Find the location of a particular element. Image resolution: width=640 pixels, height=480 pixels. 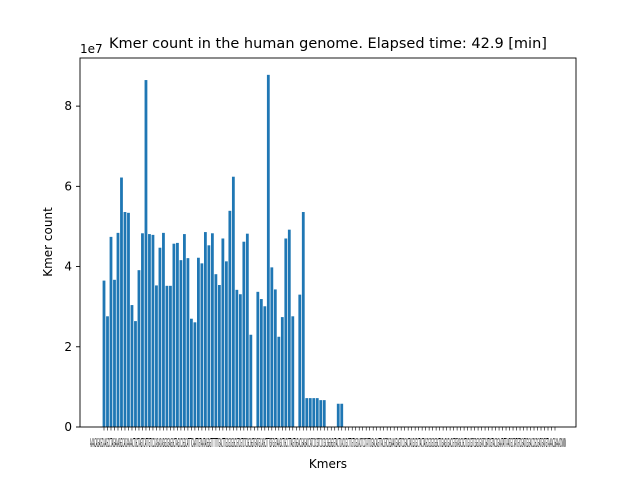

y-offset-text: 1e7 is located at coordinates (91, 49).